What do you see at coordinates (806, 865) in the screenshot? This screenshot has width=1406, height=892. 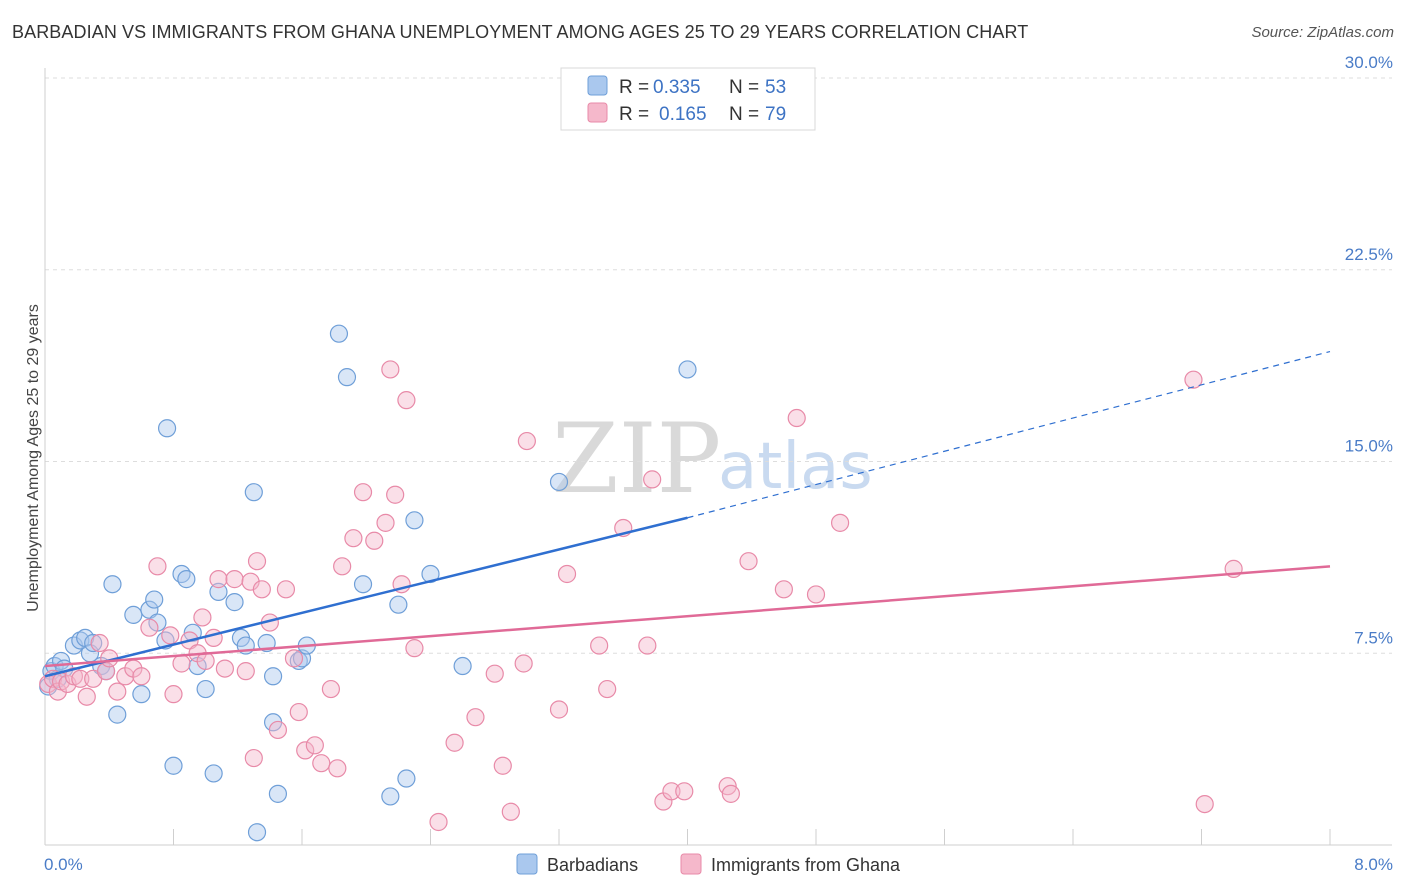 I see `bottom-legend-label-ghana: Immigrants from Ghana` at bounding box center [806, 865].